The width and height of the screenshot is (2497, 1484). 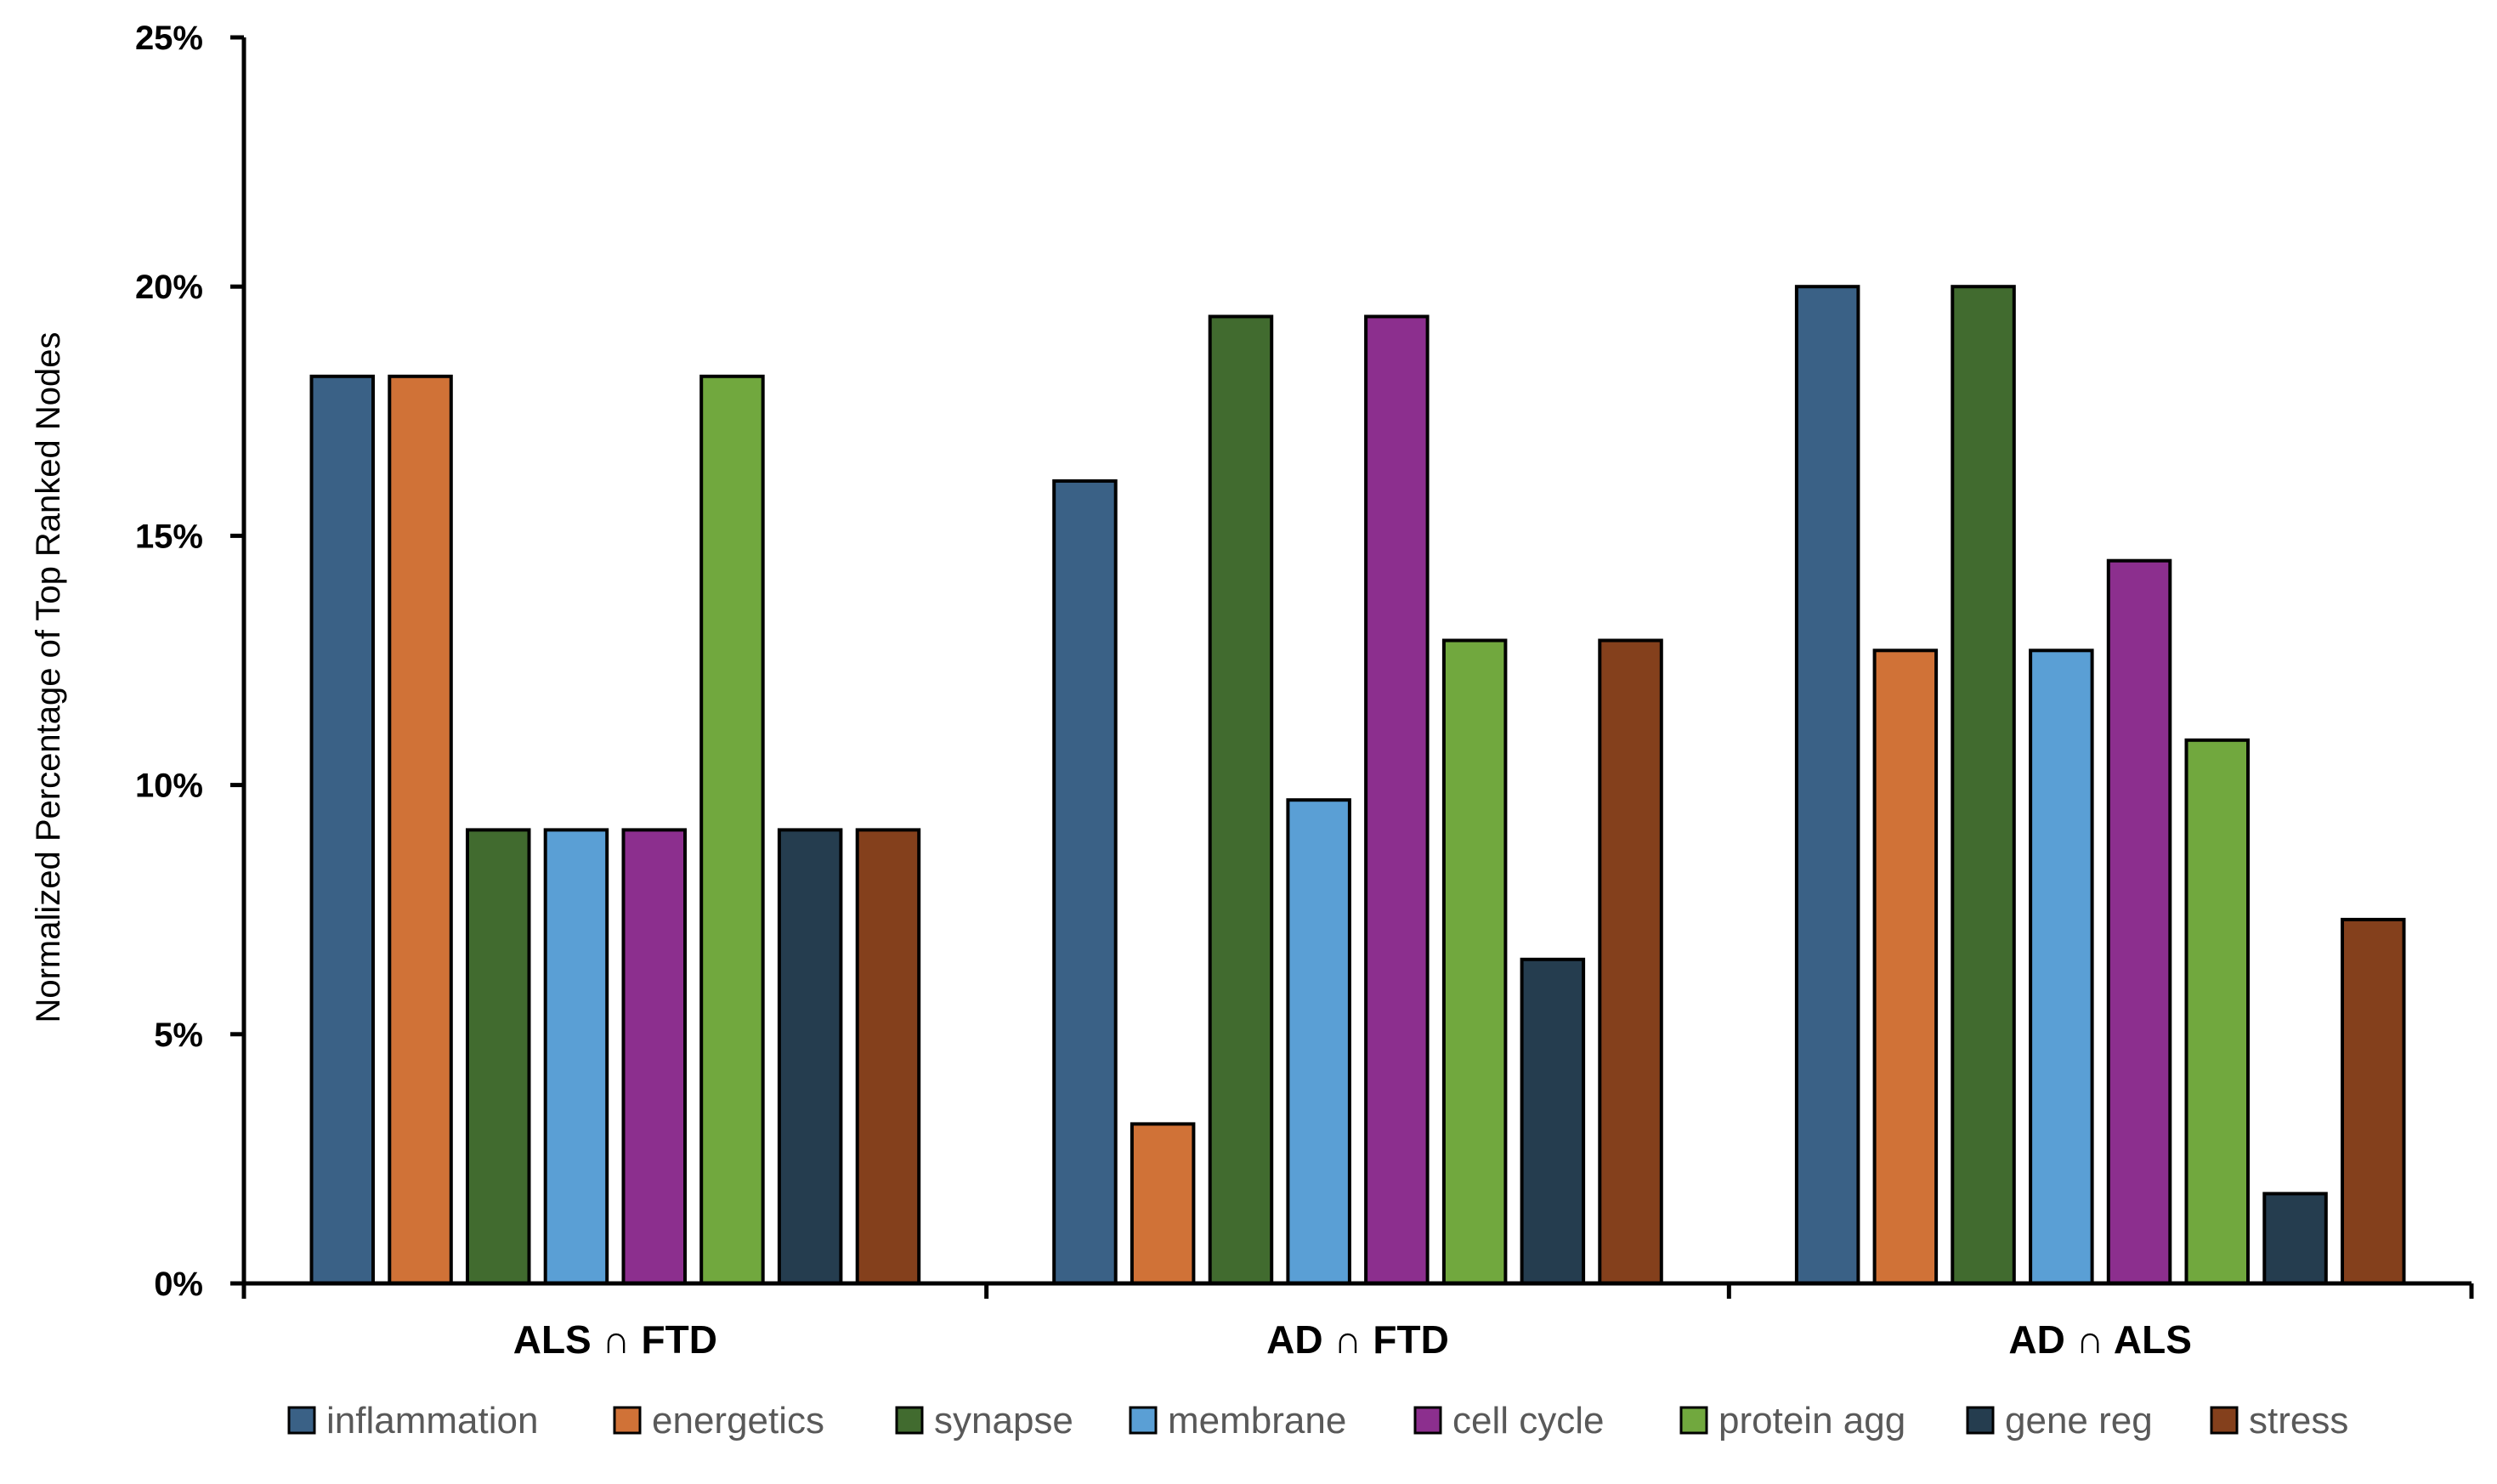 What do you see at coordinates (1357, 1339) in the screenshot?
I see `x-category-label: AD ∩ FTD` at bounding box center [1357, 1339].